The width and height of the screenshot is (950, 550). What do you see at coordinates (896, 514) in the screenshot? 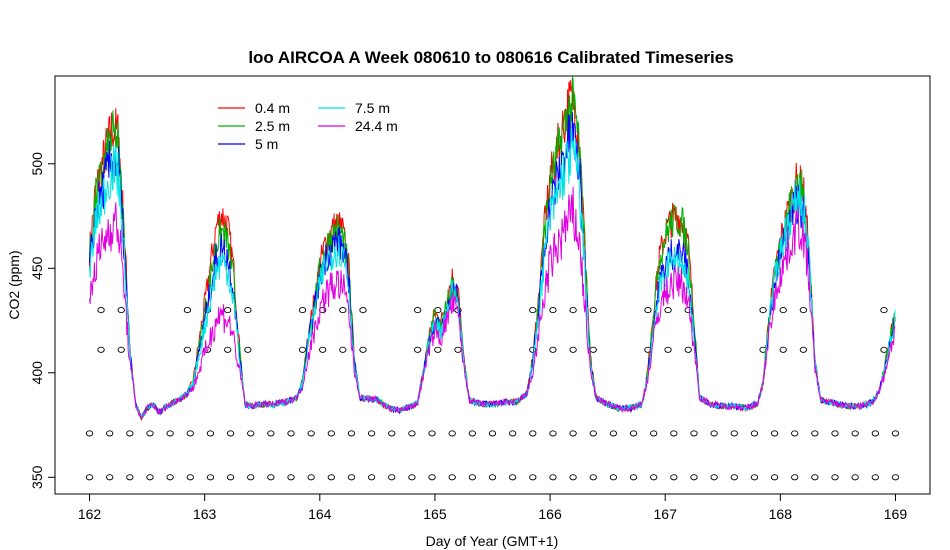
I see `x-tick-label: 169` at bounding box center [896, 514].